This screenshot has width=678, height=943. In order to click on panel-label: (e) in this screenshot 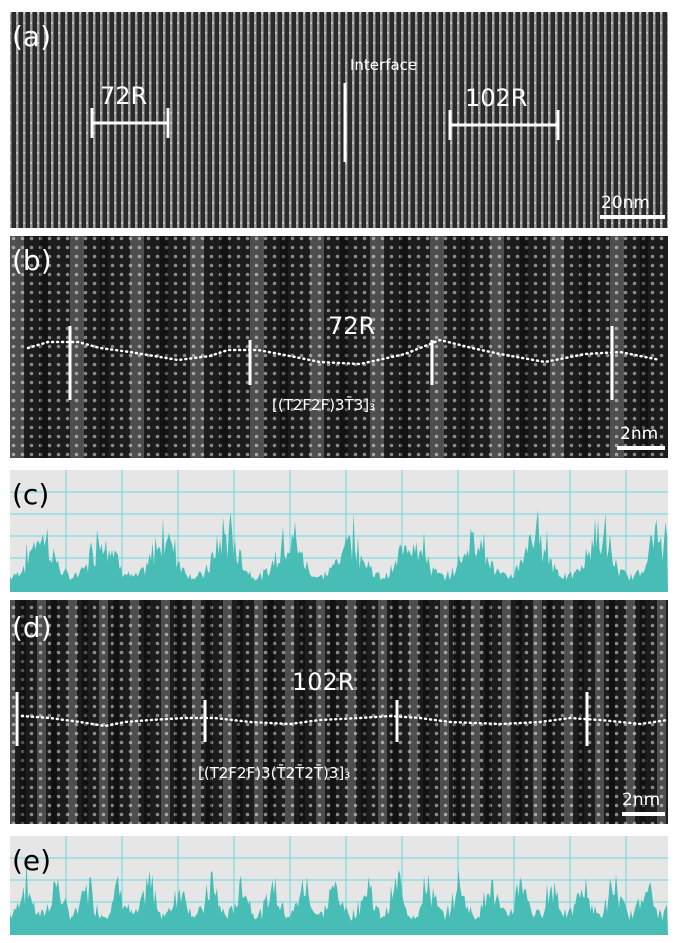, I will do `click(31, 860)`.